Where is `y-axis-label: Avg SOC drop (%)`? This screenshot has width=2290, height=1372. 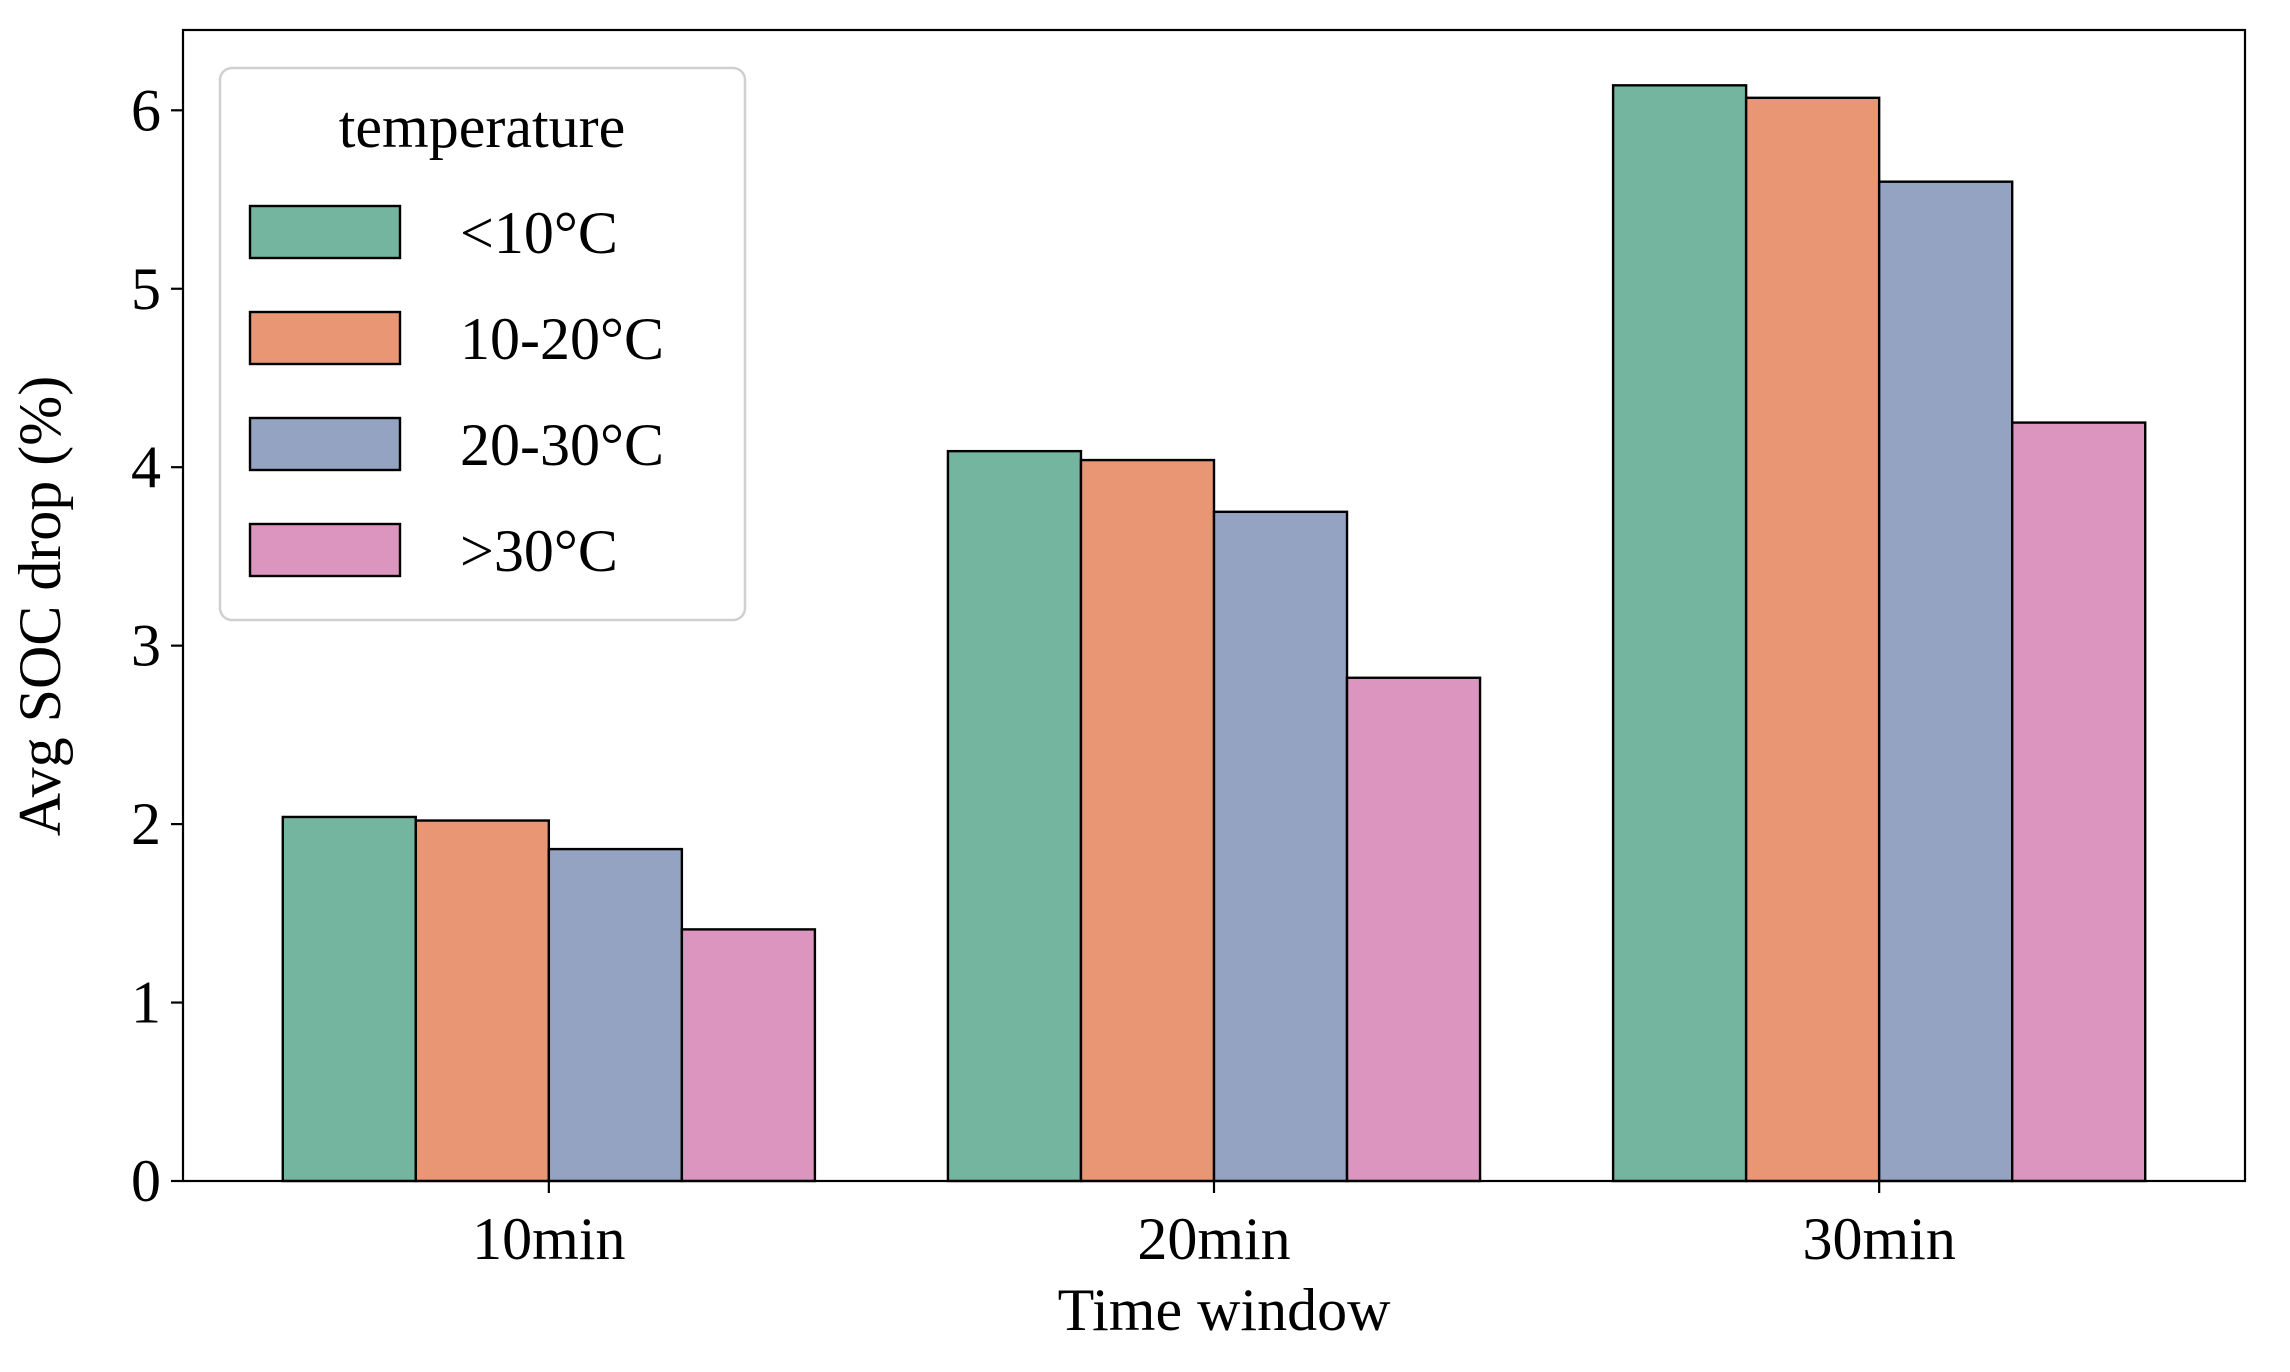 y-axis-label: Avg SOC drop (%) is located at coordinates (40, 606).